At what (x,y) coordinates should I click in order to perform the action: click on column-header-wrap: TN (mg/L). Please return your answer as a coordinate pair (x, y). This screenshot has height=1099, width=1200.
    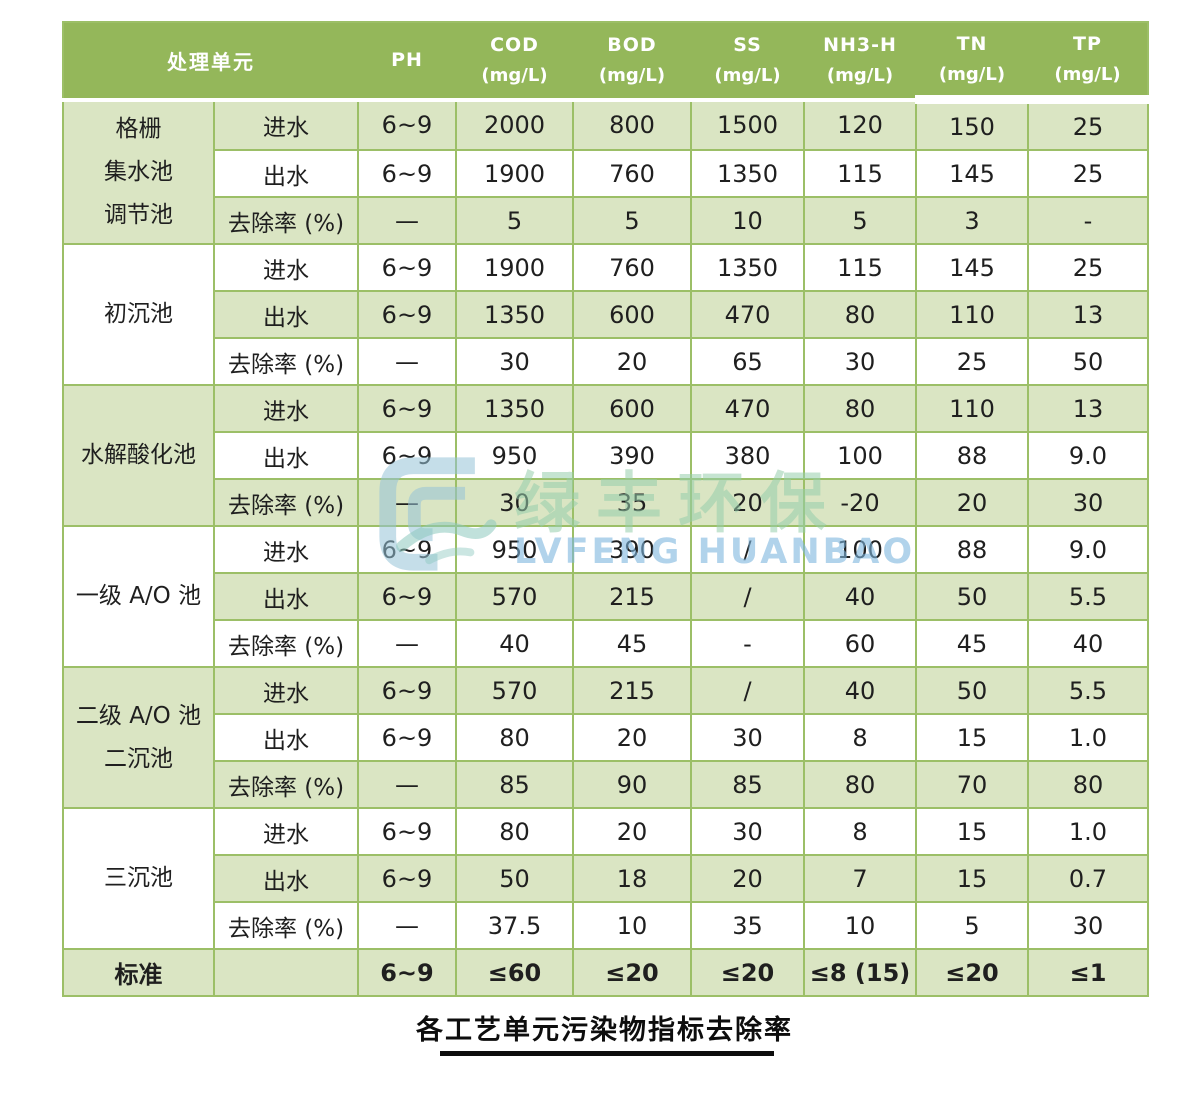
    Looking at the image, I should click on (972, 59).